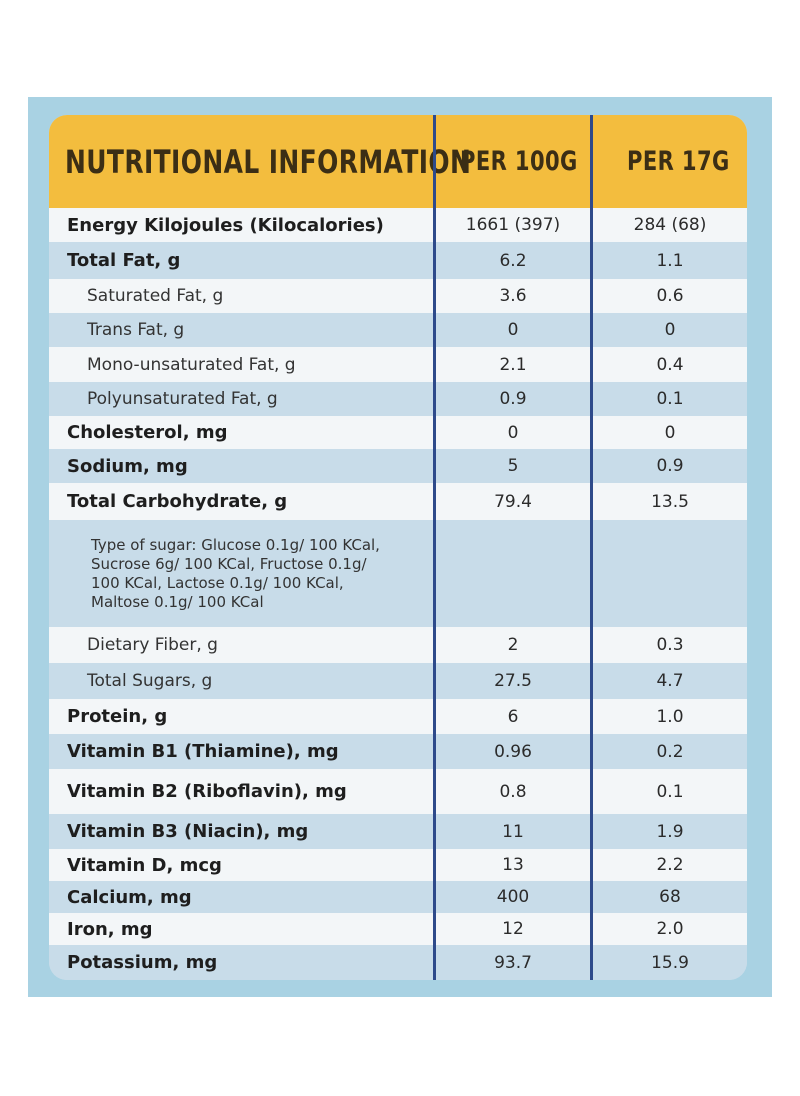  Describe the element at coordinates (124, 260) in the screenshot. I see `nutrient-label: Total Fat, g` at that location.